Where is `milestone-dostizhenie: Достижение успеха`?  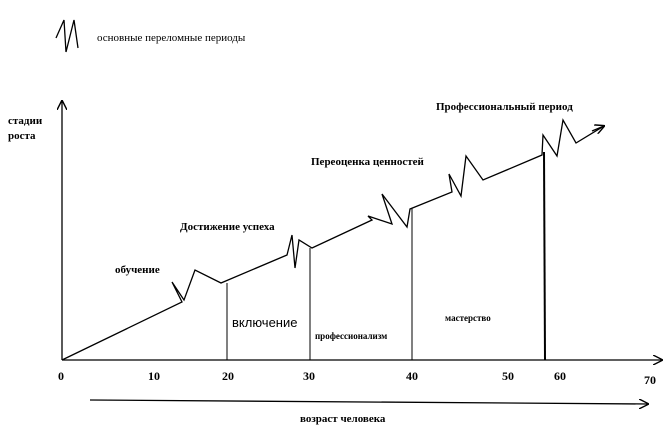 milestone-dostizhenie: Достижение успеха is located at coordinates (227, 227).